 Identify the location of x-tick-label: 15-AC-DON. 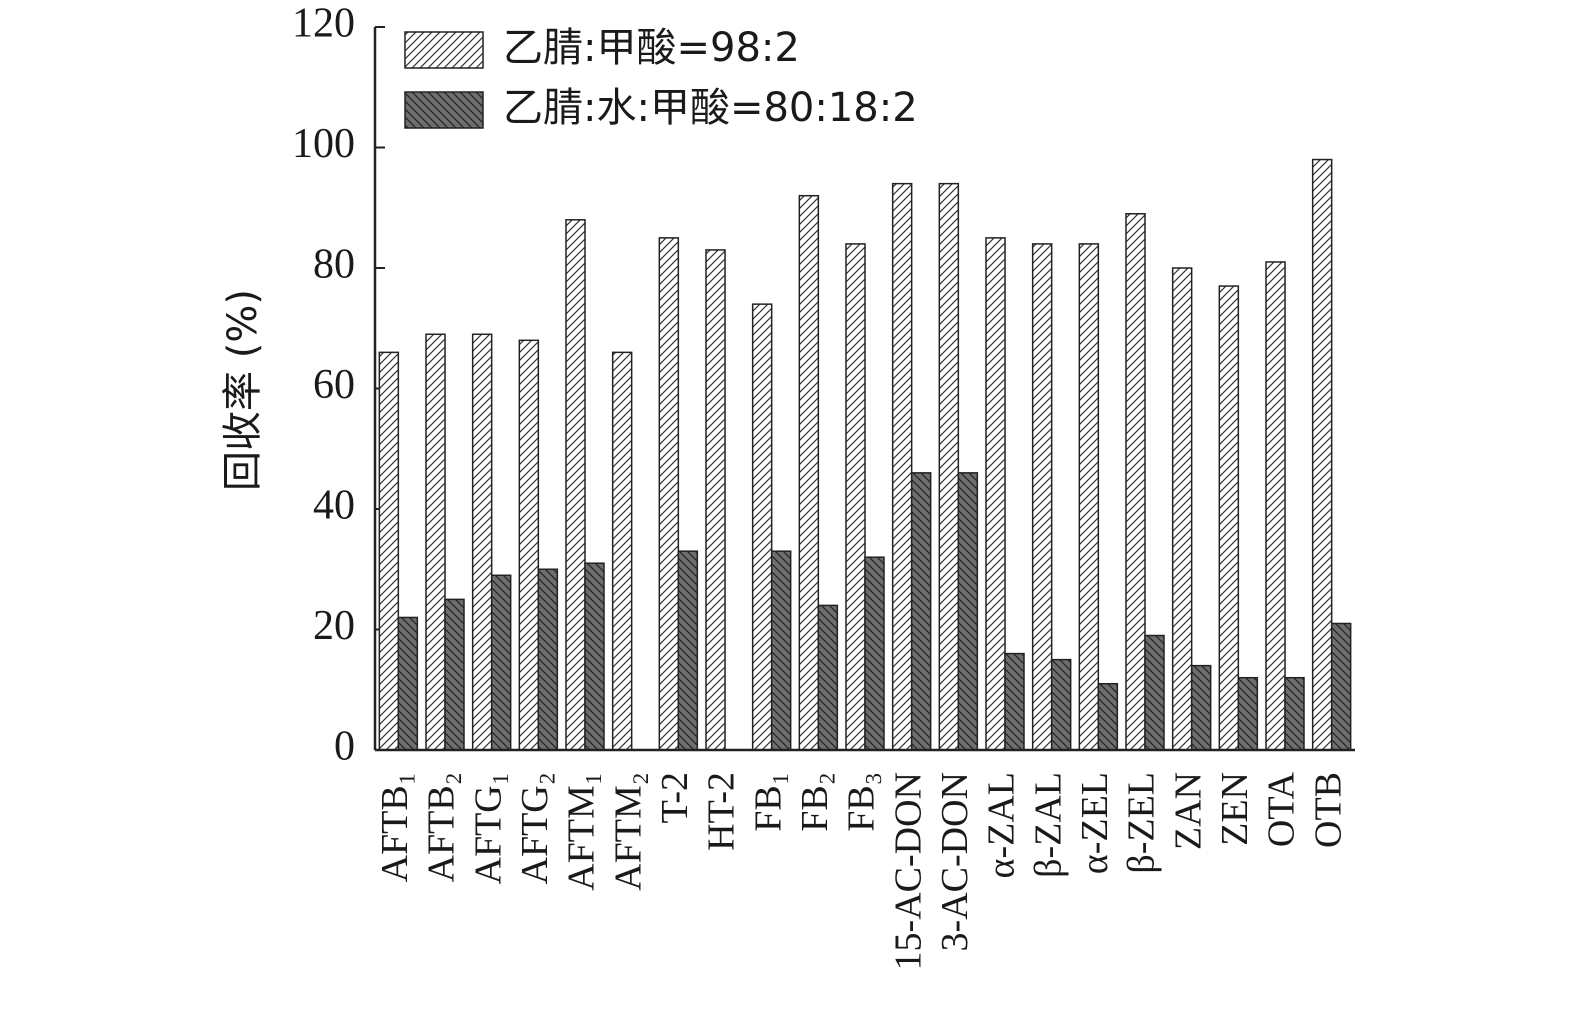
(908, 871).